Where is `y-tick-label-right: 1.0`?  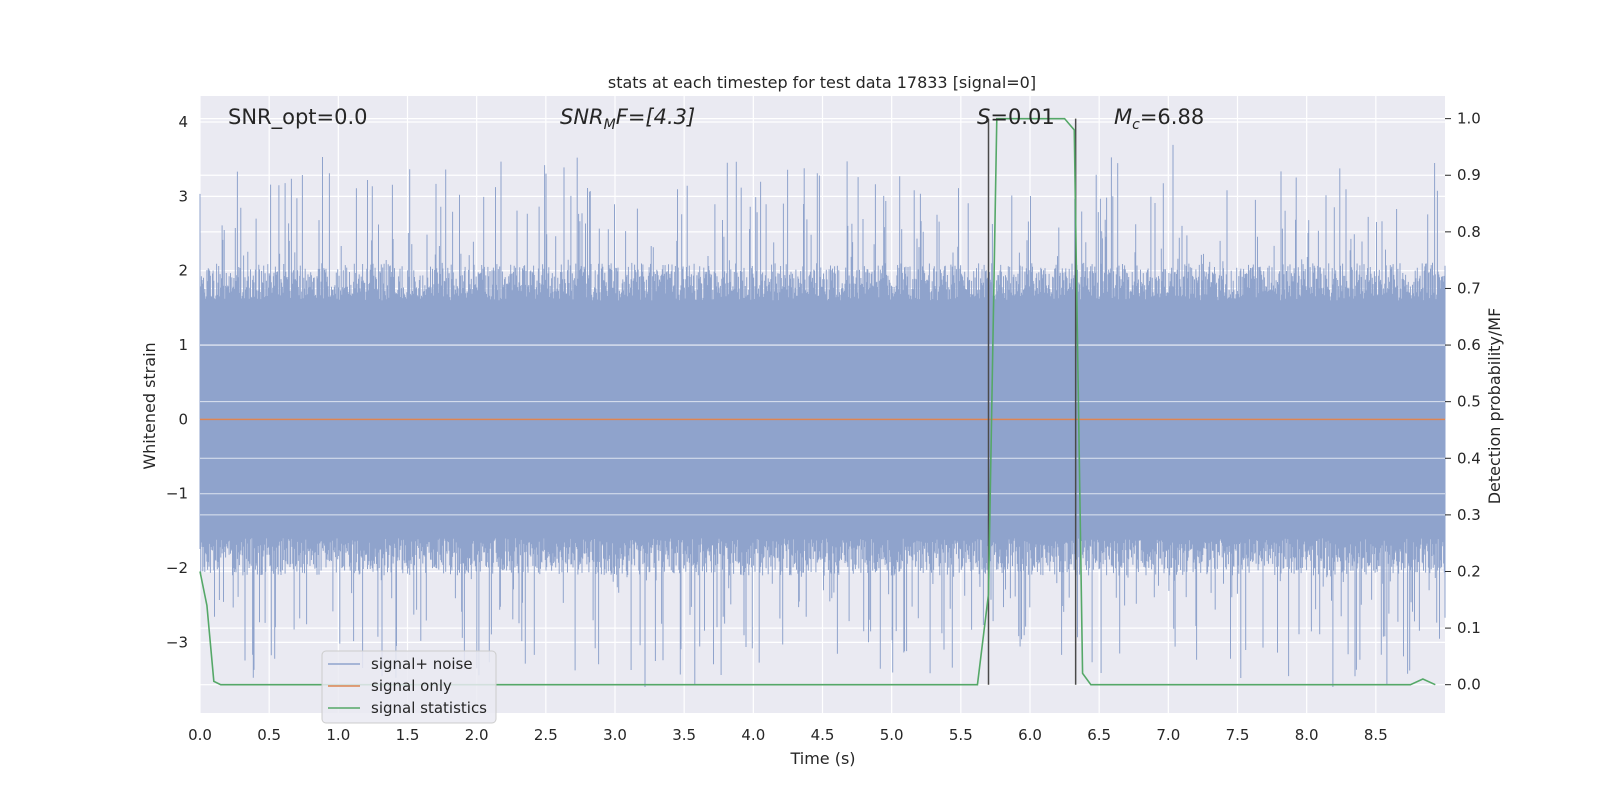 y-tick-label-right: 1.0 is located at coordinates (1469, 119).